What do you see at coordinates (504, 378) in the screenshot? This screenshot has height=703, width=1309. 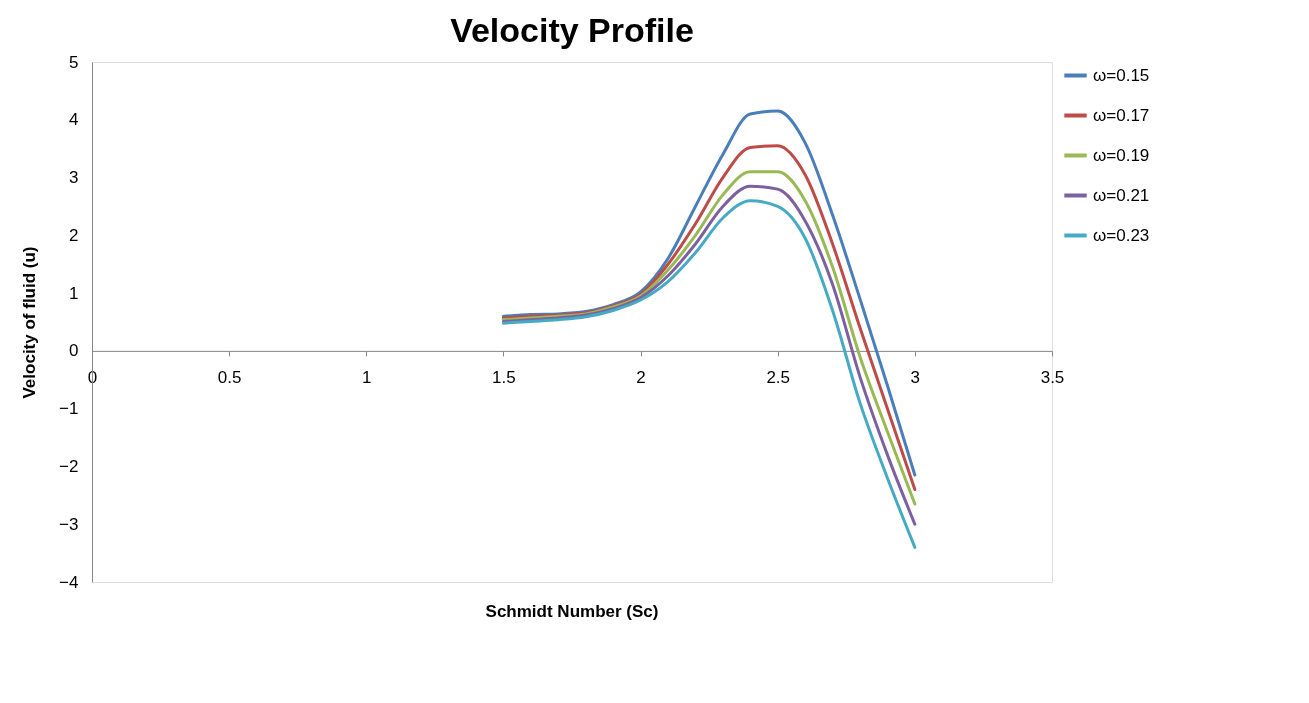 I see `x-tick-label: 1.5` at bounding box center [504, 378].